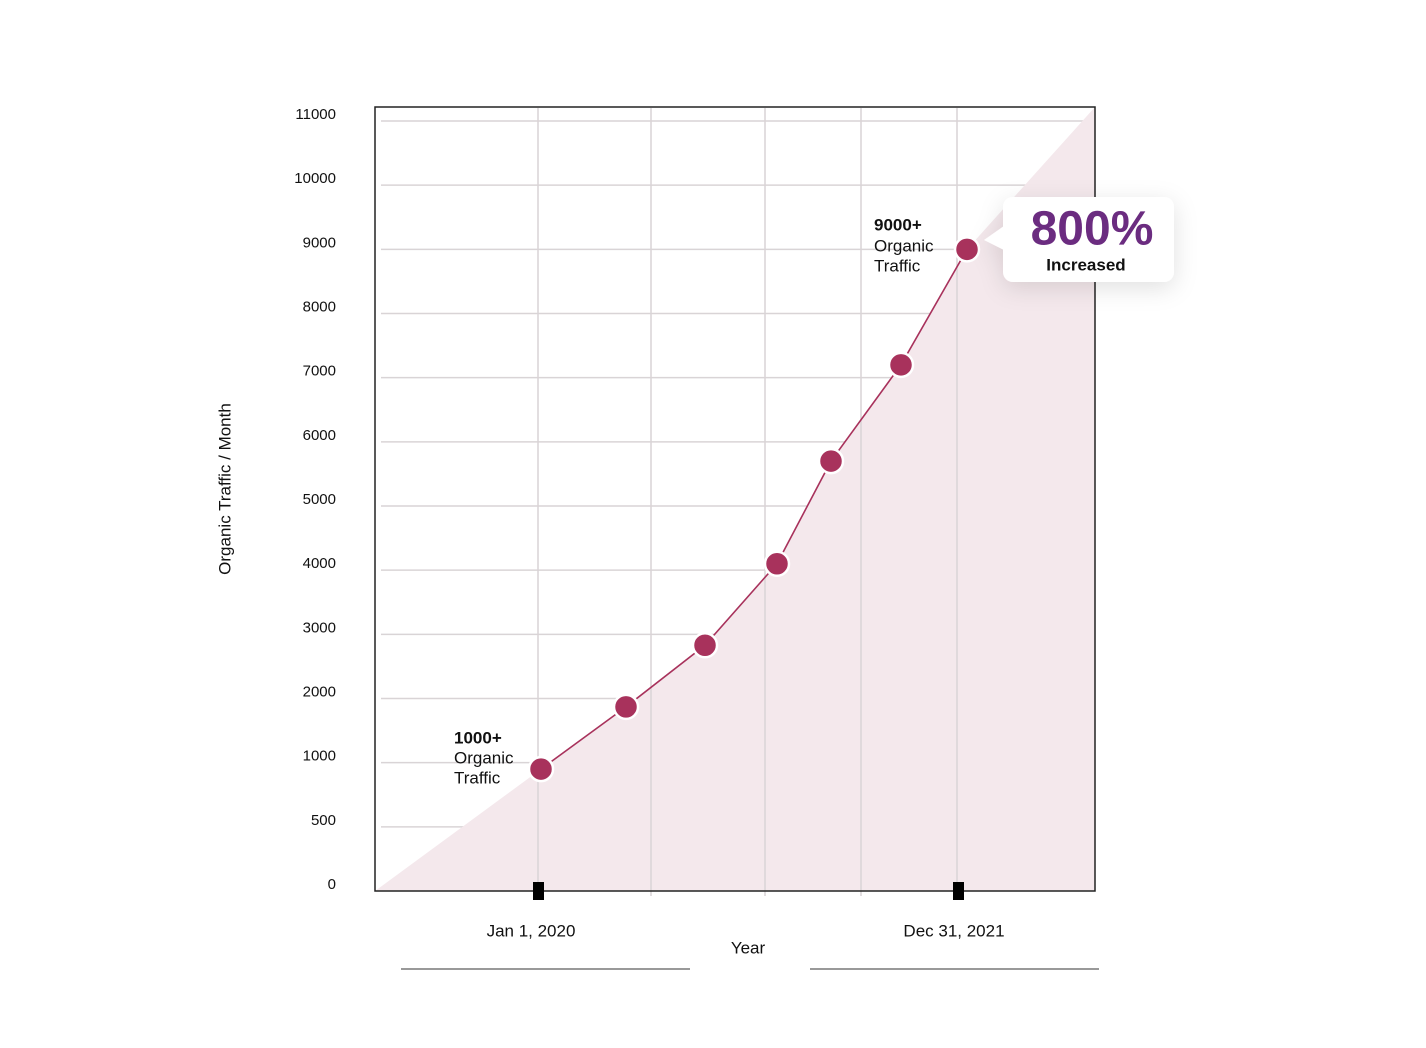 The height and width of the screenshot is (1048, 1426). I want to click on callout-label: Increased, so click(1085, 264).